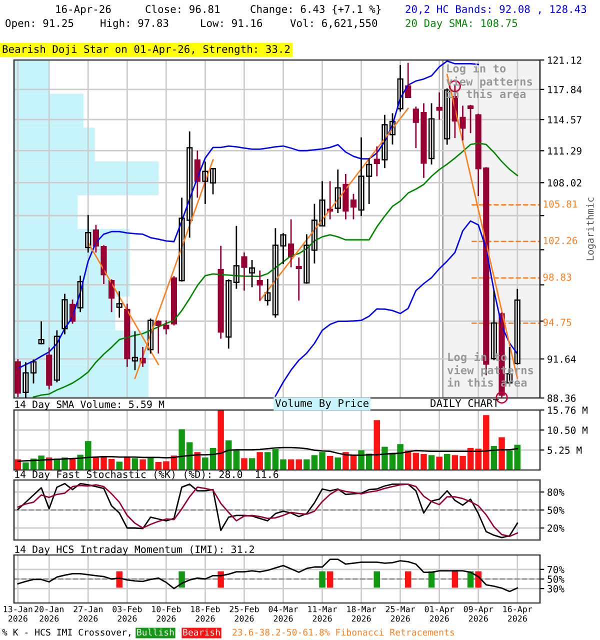 This screenshot has height=640, width=600. I want to click on x-tick-label: 09-Apr 2026, so click(479, 614).